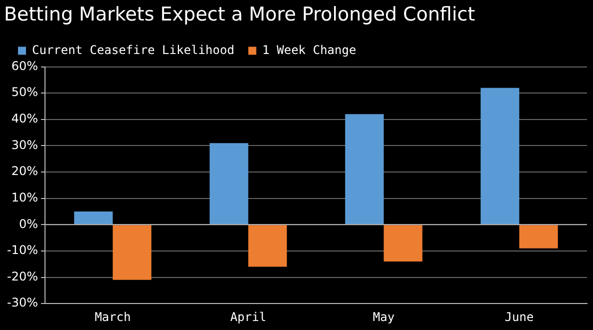 Image resolution: width=593 pixels, height=330 pixels. Describe the element at coordinates (112, 317) in the screenshot. I see `x-tick-label: March` at that location.